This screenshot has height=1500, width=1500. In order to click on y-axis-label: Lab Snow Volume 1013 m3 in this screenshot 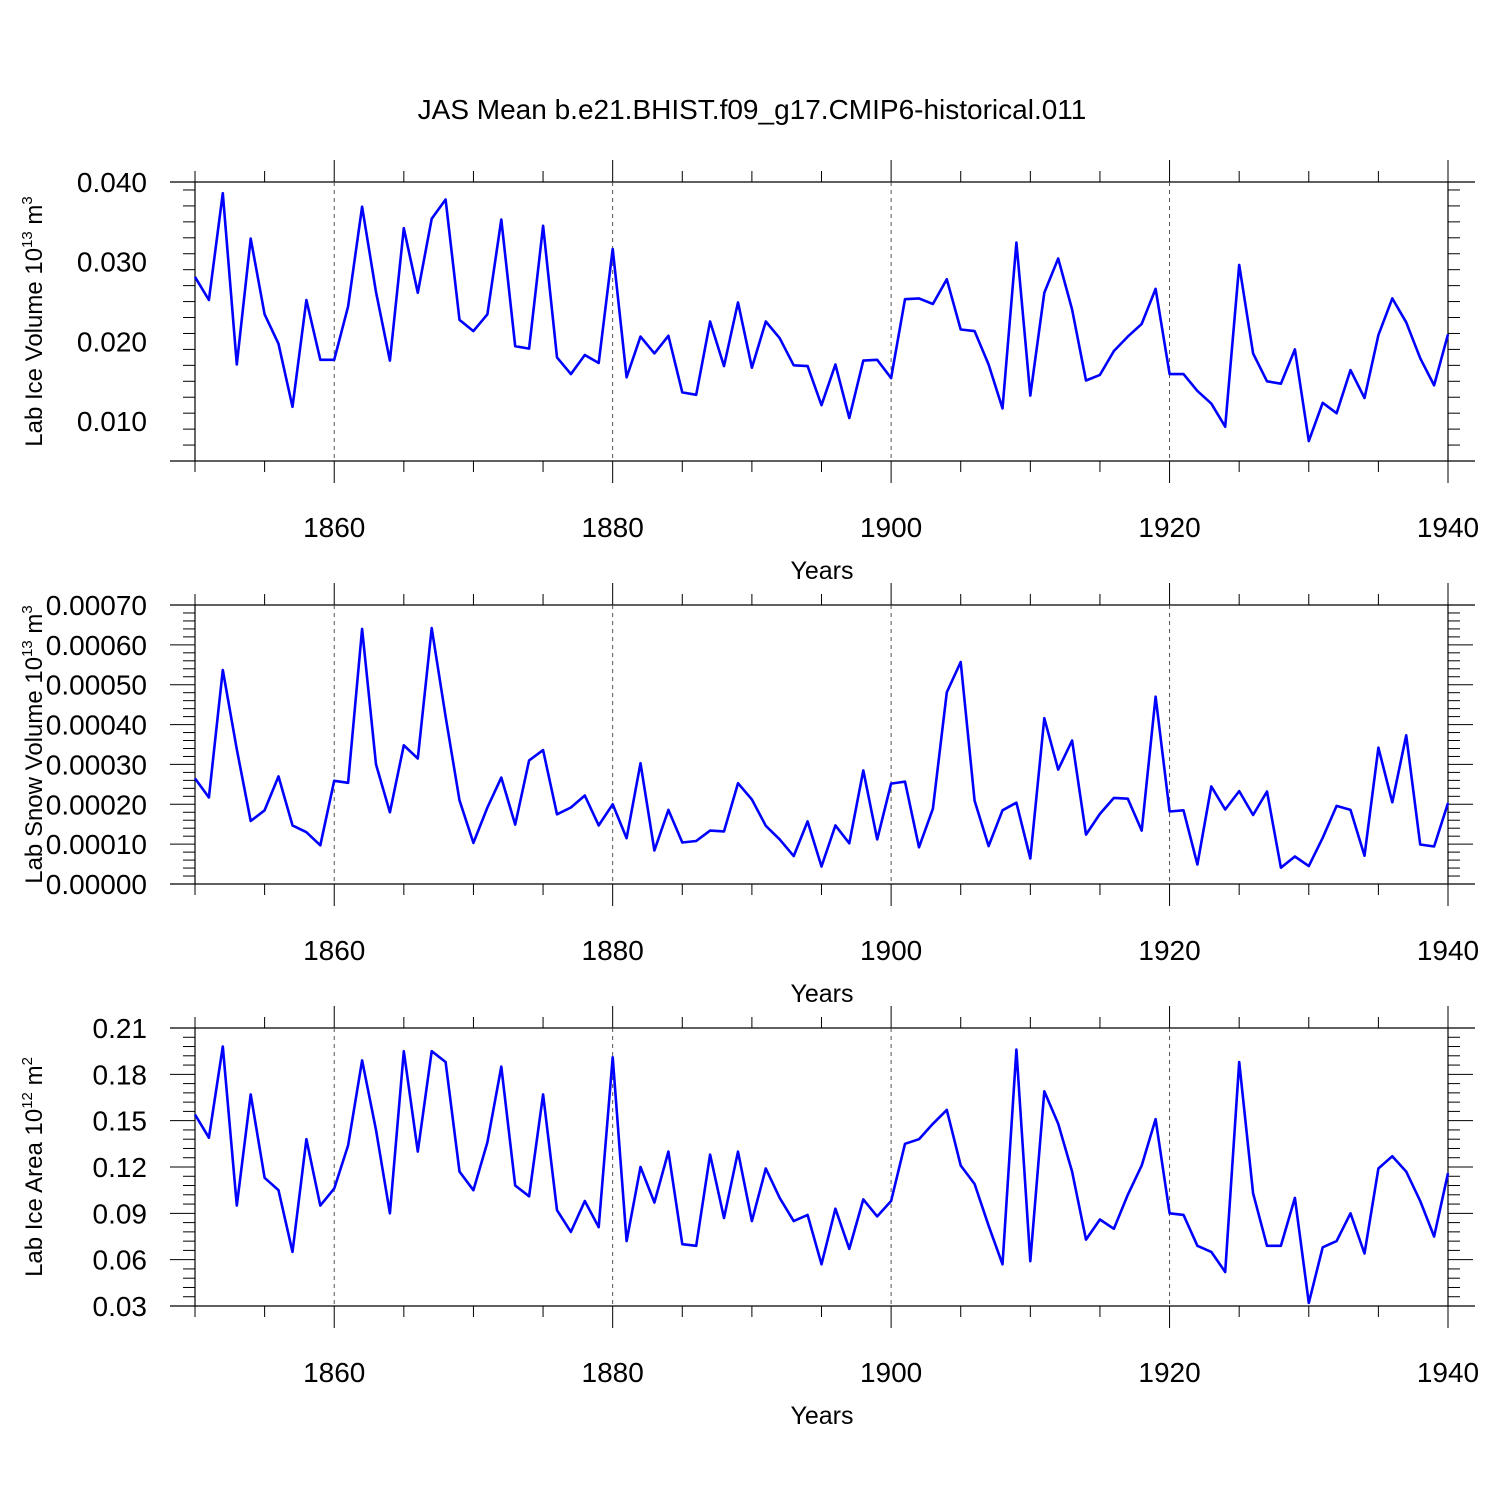, I will do `click(33, 744)`.